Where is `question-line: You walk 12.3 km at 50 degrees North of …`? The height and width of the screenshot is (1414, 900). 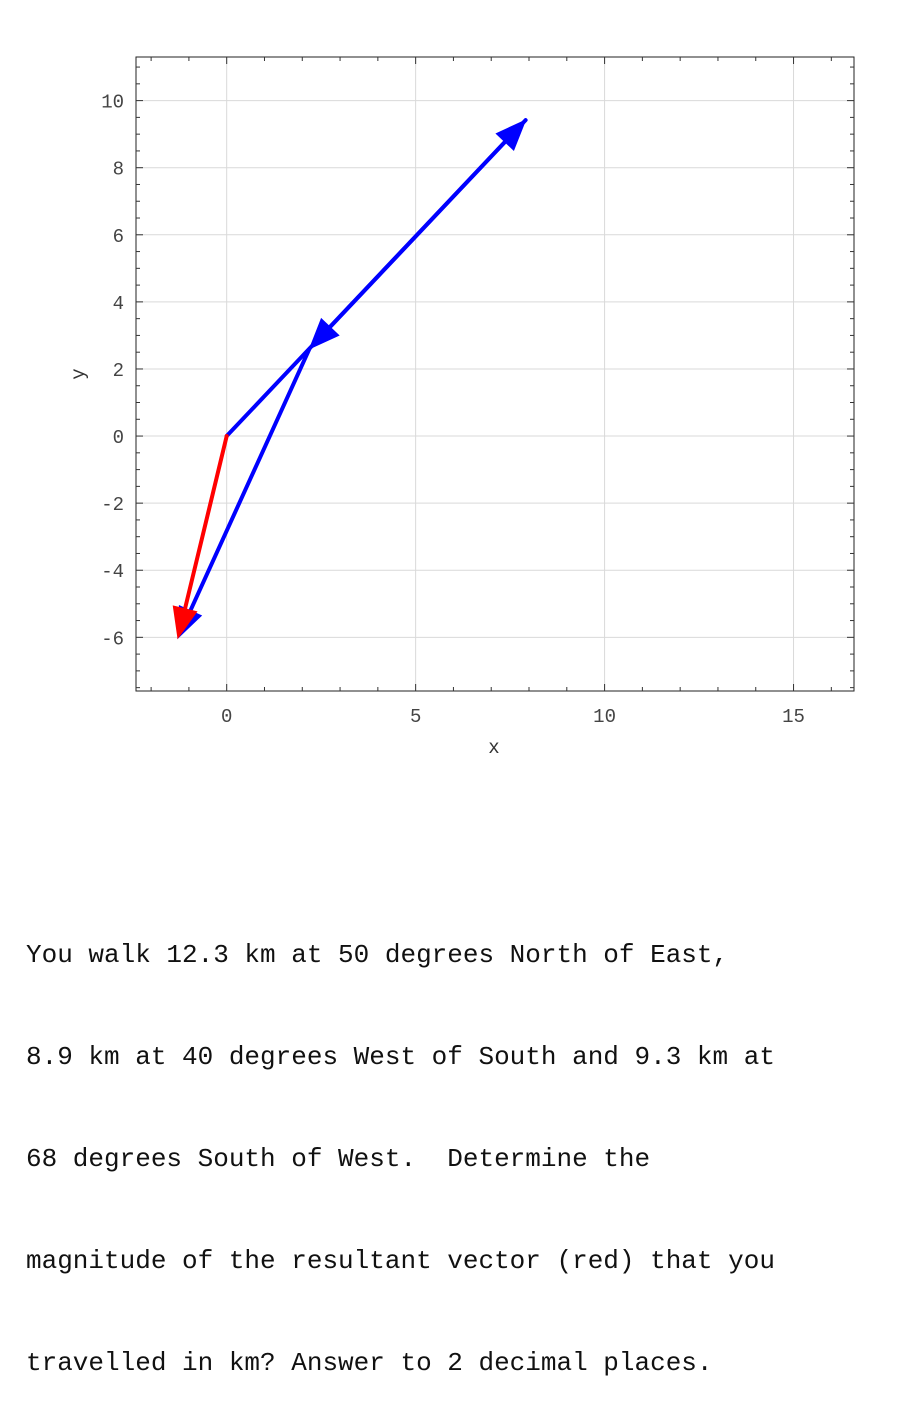 question-line: You walk 12.3 km at 50 degrees North of … is located at coordinates (377, 955).